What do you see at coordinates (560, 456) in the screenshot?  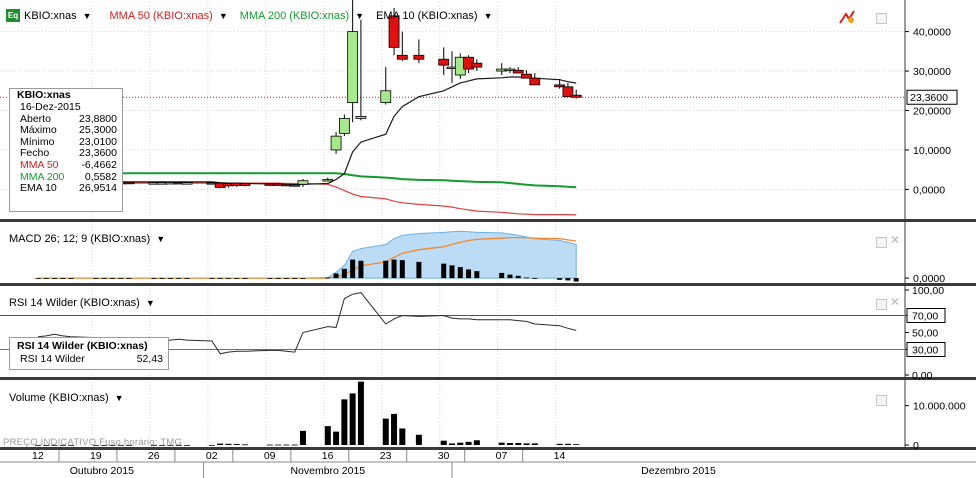 I see `x-tick-label-day: 14` at bounding box center [560, 456].